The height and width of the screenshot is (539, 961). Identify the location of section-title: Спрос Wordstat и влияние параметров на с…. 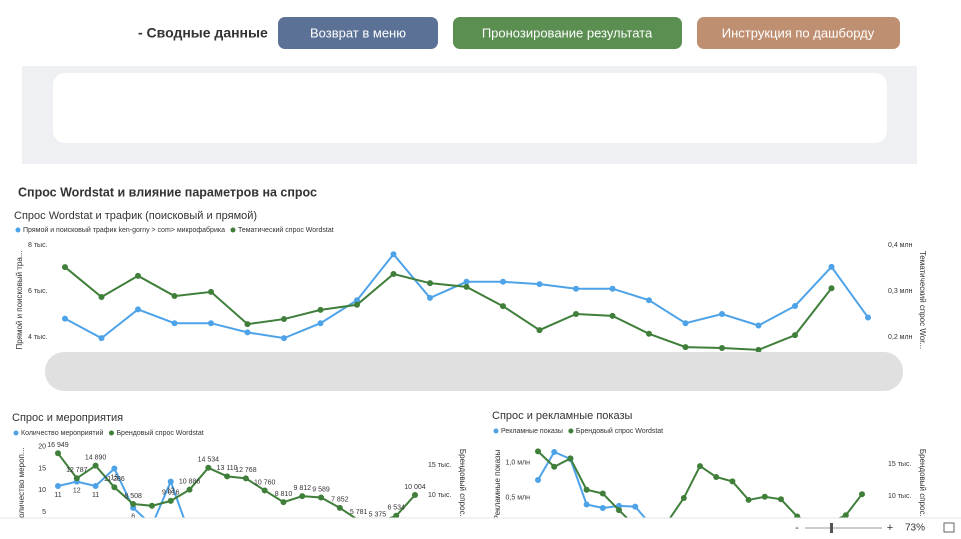
(167, 192).